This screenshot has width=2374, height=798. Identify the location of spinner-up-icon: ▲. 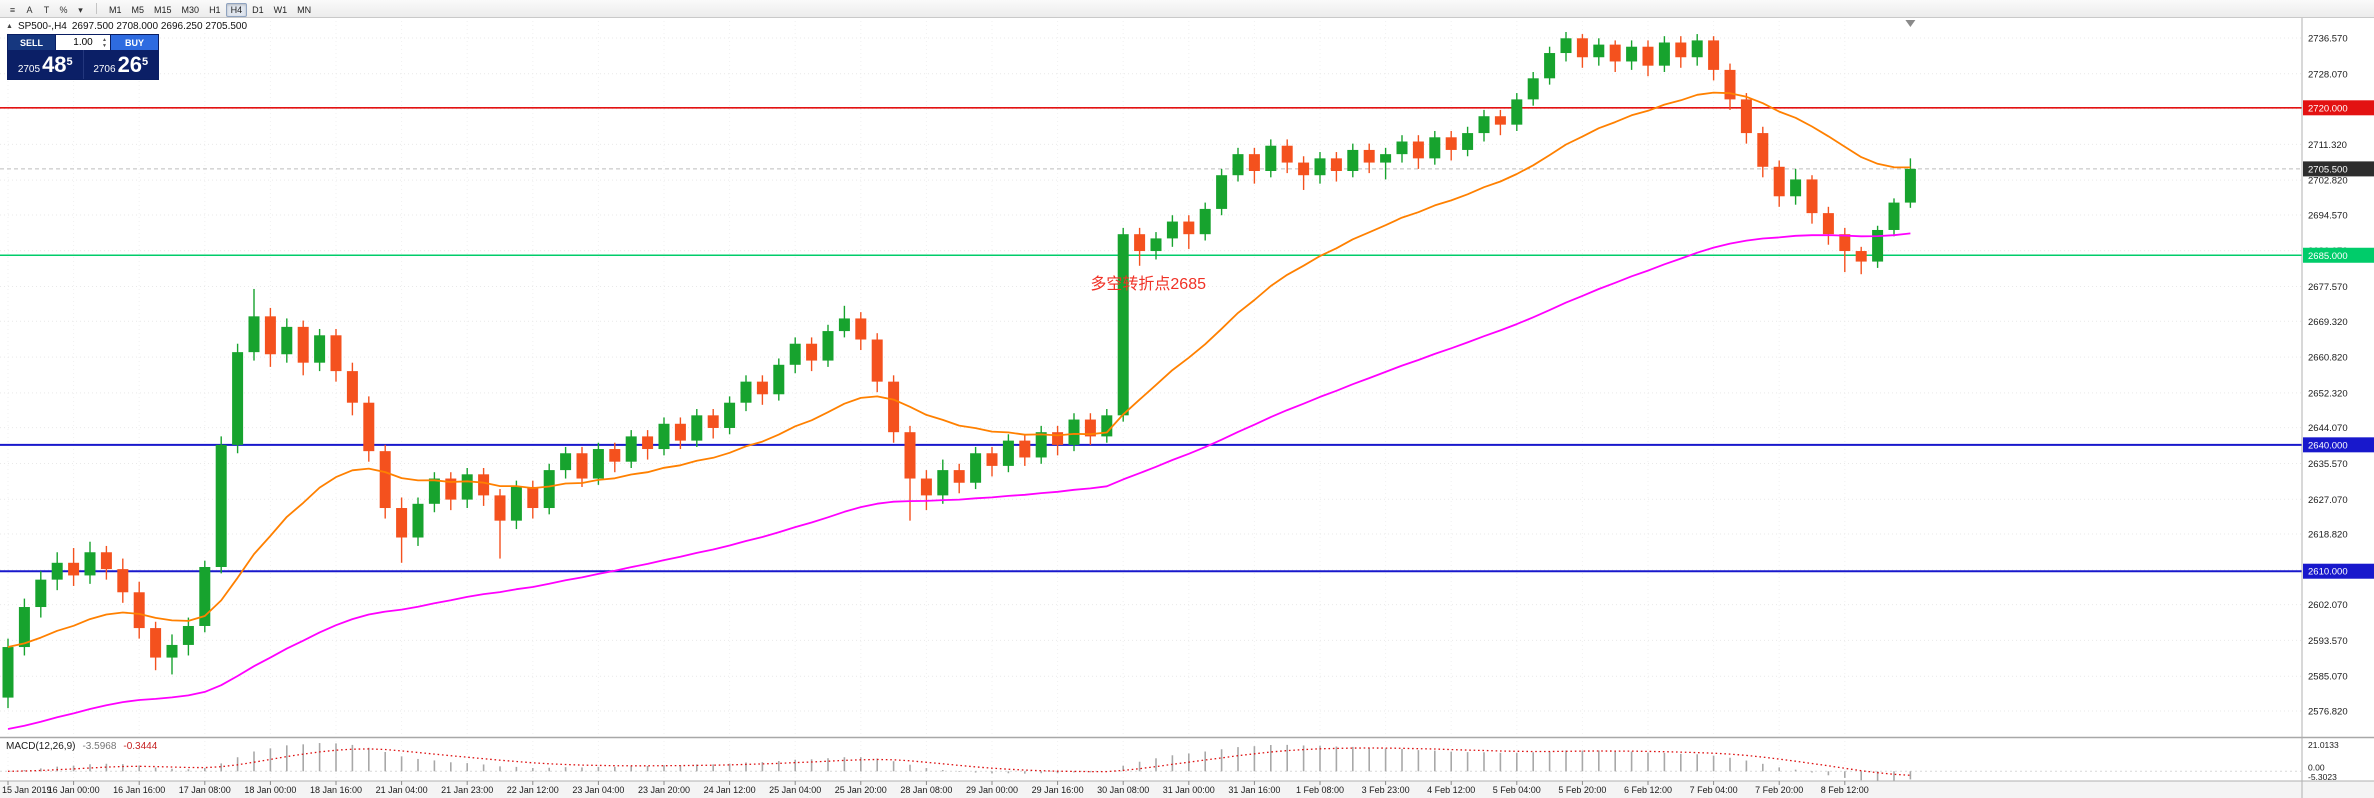
(104, 39).